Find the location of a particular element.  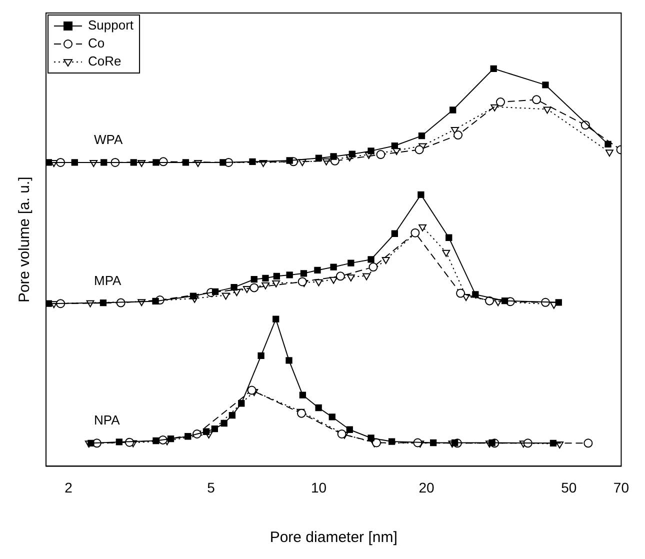

x-tick-label: 5 is located at coordinates (211, 487).